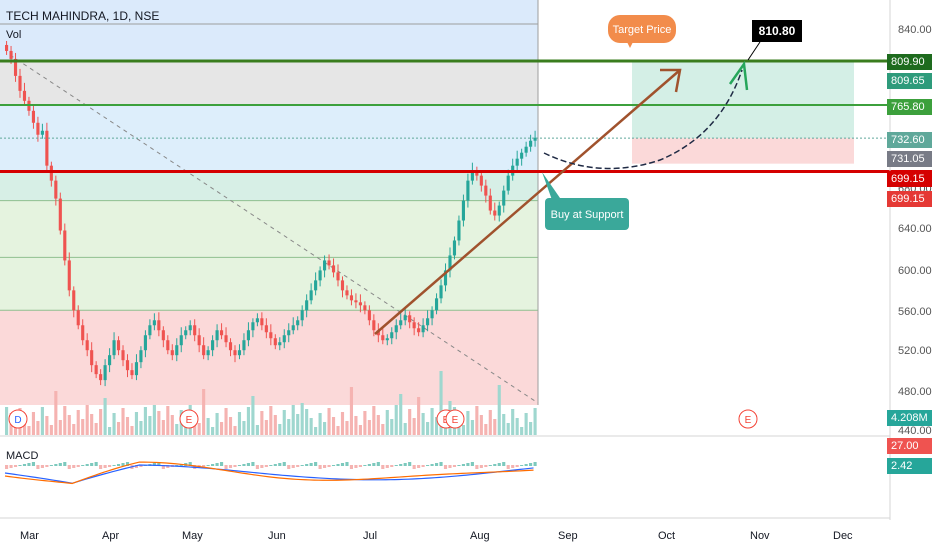 This screenshot has height=550, width=932. Describe the element at coordinates (643, 119) in the screenshot. I see `projection-curve` at that location.